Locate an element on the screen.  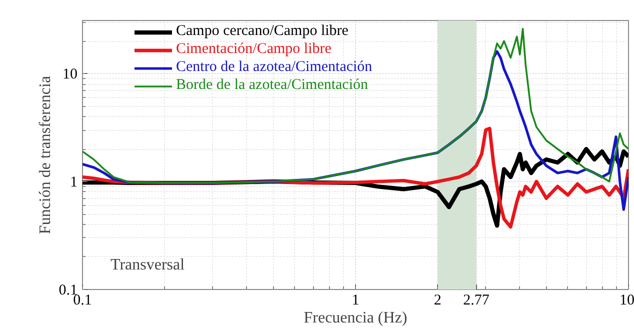
legend-label: Centro de la azotea/Cimentación is located at coordinates (274, 67).